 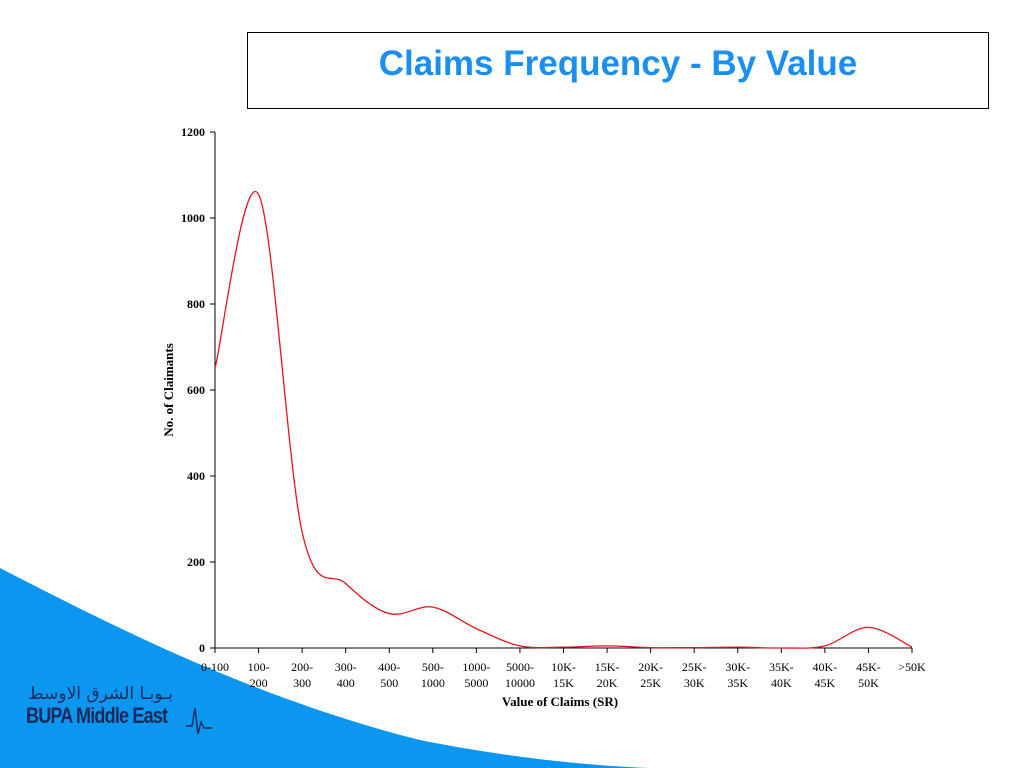 I want to click on y-tick-label: 600, so click(x=196, y=390).